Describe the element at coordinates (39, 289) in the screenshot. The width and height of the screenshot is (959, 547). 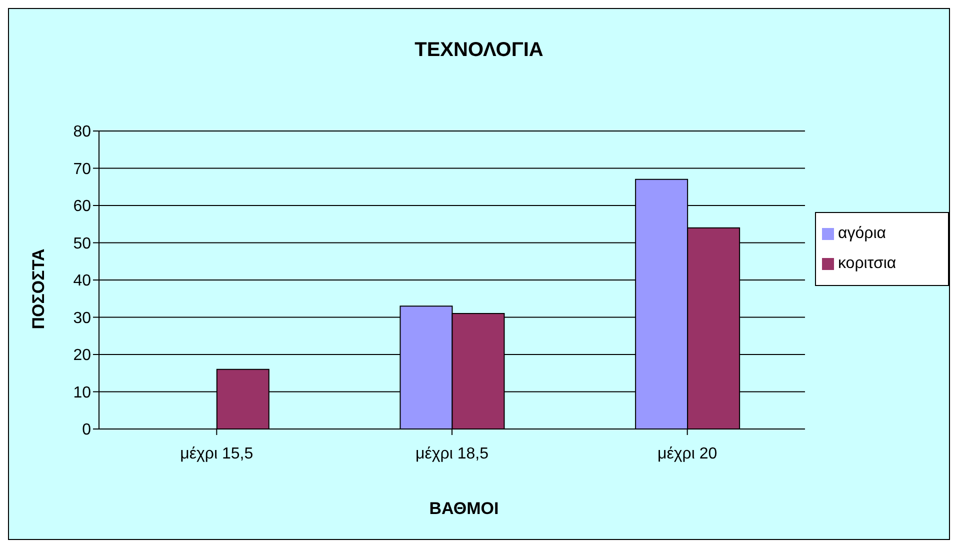
I see `y-axis-title: ΠΟΣΟΣΤΑ` at that location.